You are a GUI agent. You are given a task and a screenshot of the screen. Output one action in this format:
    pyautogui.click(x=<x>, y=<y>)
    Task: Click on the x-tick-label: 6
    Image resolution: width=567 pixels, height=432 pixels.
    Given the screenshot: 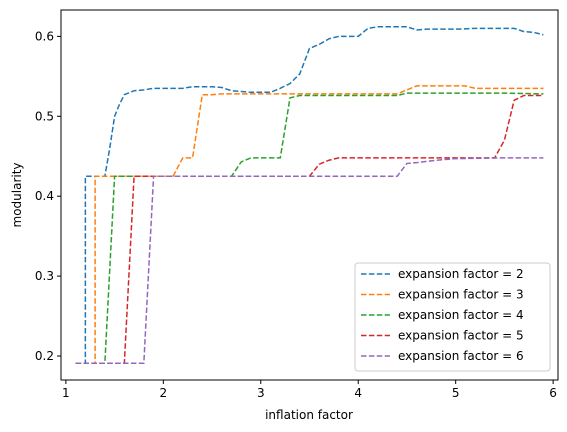 What is the action you would take?
    pyautogui.click(x=553, y=393)
    